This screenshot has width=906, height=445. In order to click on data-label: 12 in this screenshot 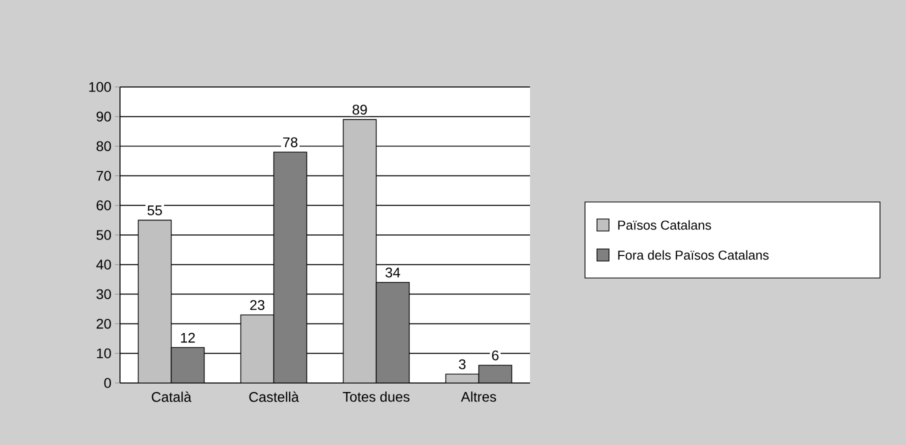, I will do `click(188, 337)`.